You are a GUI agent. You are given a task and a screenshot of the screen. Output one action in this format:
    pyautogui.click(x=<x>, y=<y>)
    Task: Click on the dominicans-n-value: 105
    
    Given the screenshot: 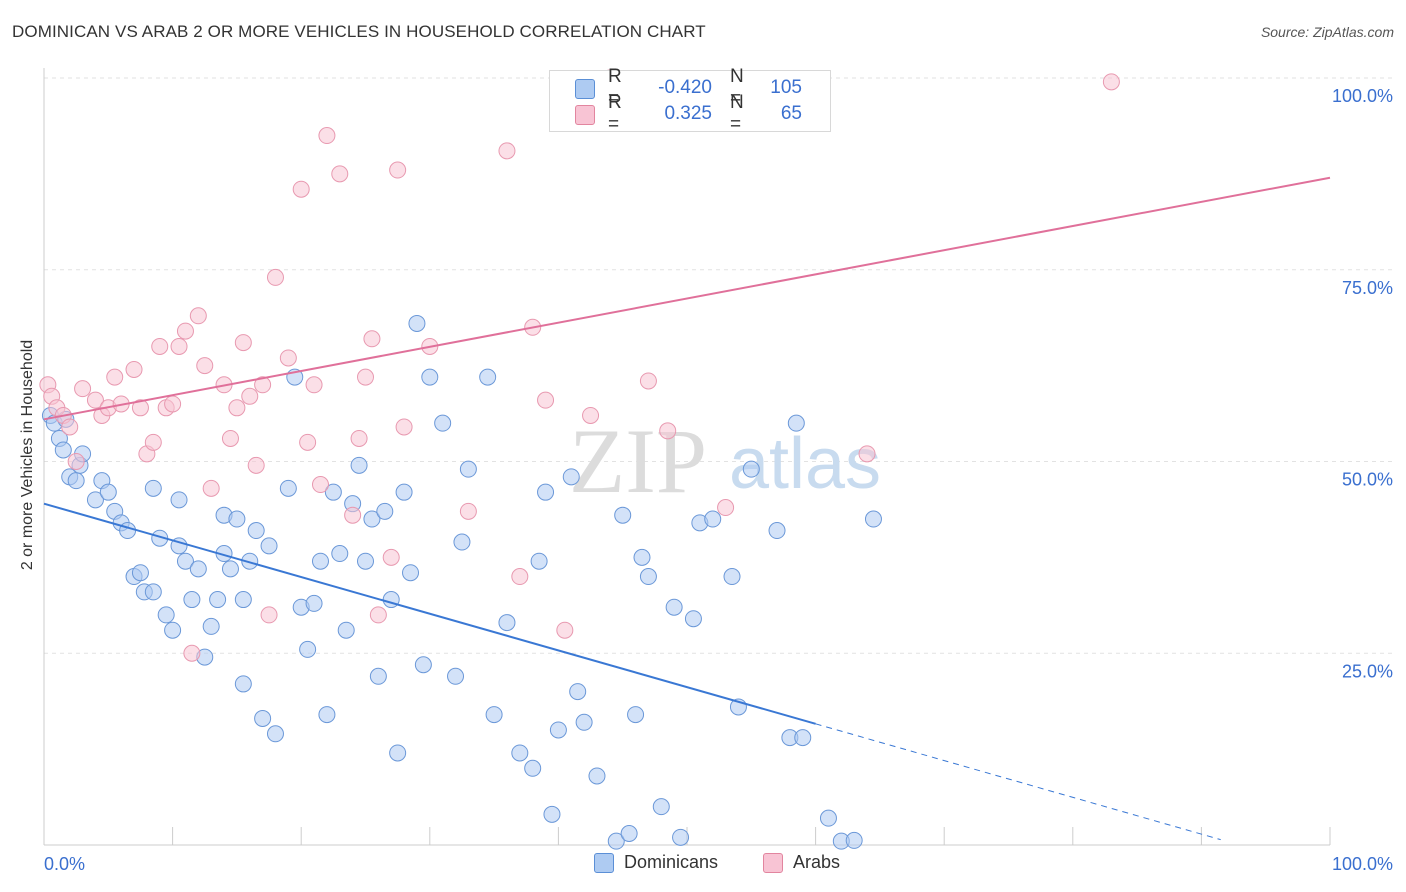 What is the action you would take?
    pyautogui.click(x=786, y=87)
    